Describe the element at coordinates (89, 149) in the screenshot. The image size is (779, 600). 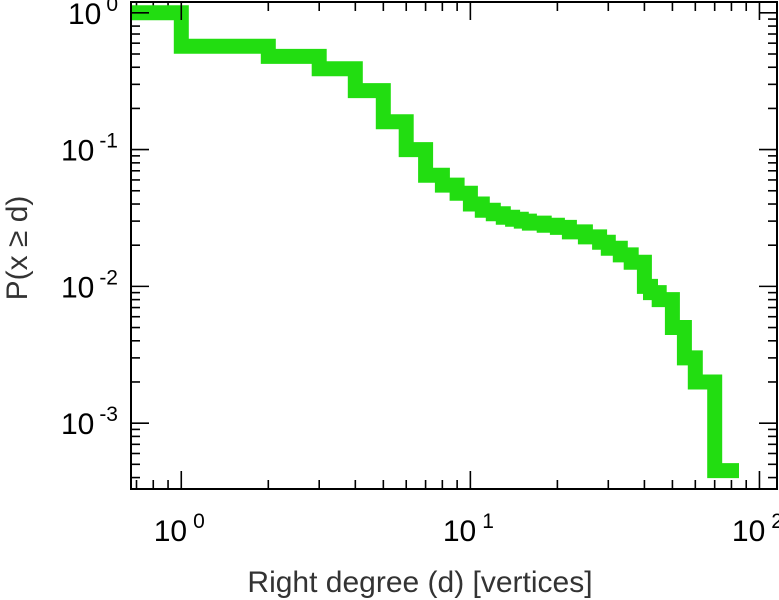
I see `y-tick-label: 10 -1` at that location.